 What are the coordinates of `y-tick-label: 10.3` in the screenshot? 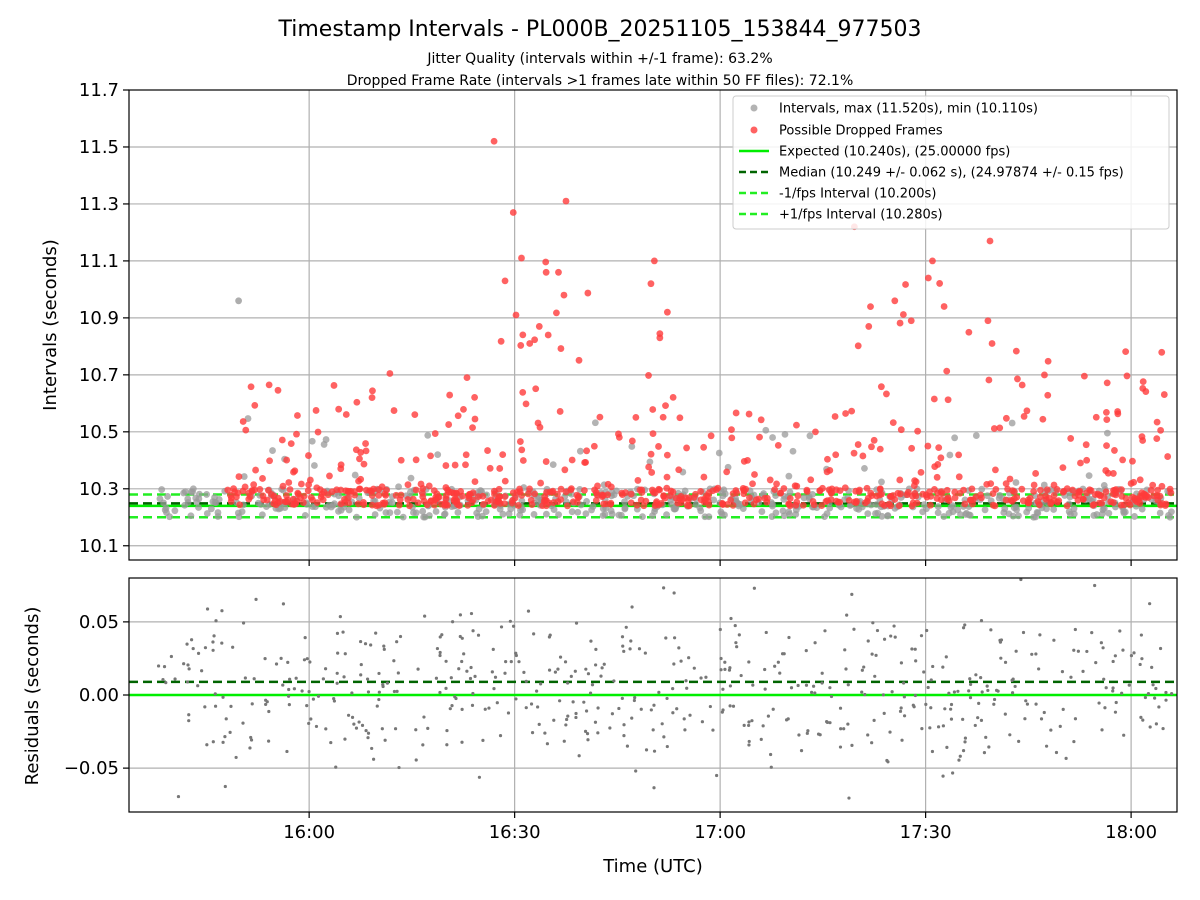 It's located at (99, 489).